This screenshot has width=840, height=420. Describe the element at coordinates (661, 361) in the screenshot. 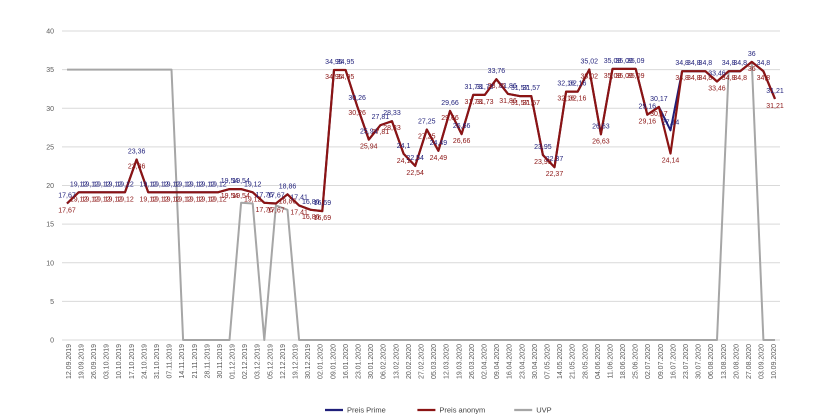

I see `x-tick-label: 09.07.2020` at that location.